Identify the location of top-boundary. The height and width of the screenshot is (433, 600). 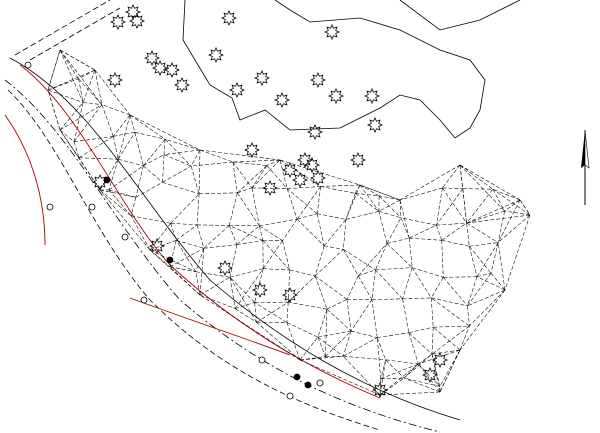
(62, 28).